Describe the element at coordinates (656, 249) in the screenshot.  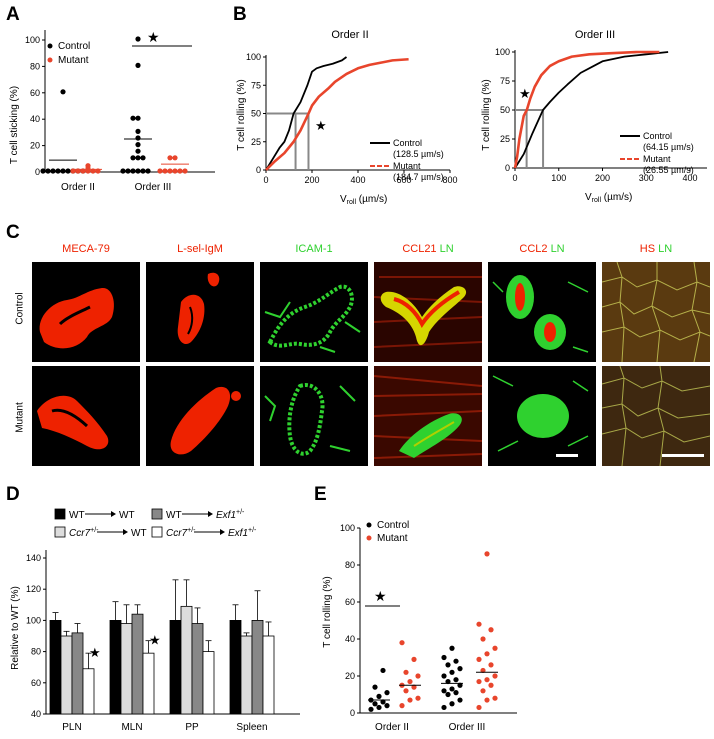
I see `stain-title-5: HS LN` at that location.